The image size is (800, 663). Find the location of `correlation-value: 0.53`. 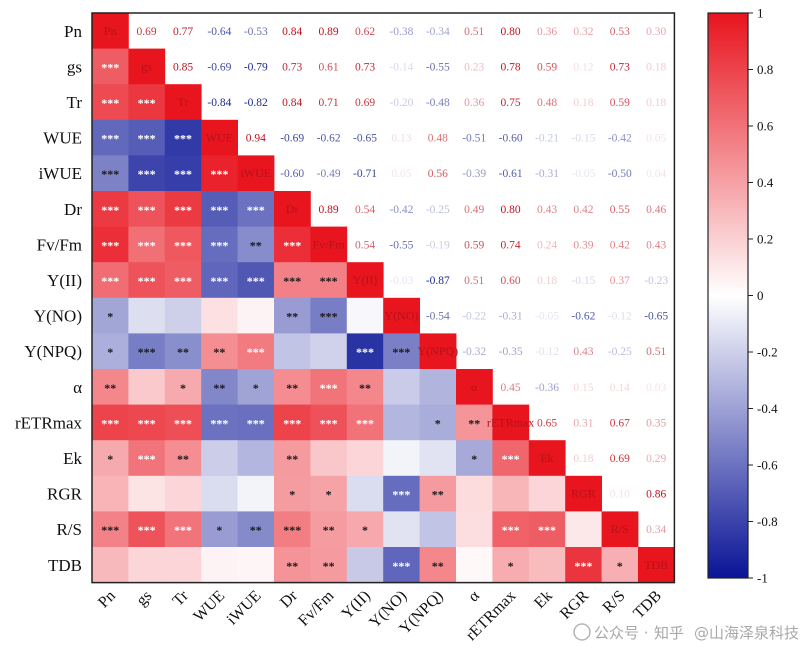

correlation-value: 0.53 is located at coordinates (620, 32).